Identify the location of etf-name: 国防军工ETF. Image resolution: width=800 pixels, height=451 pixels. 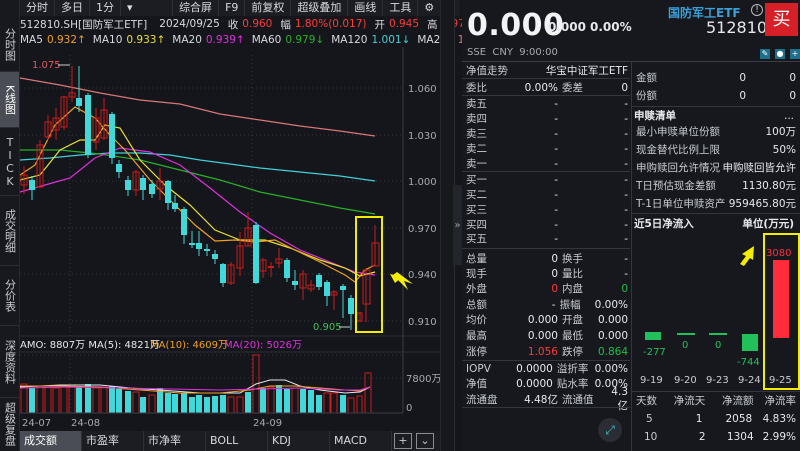
(704, 13).